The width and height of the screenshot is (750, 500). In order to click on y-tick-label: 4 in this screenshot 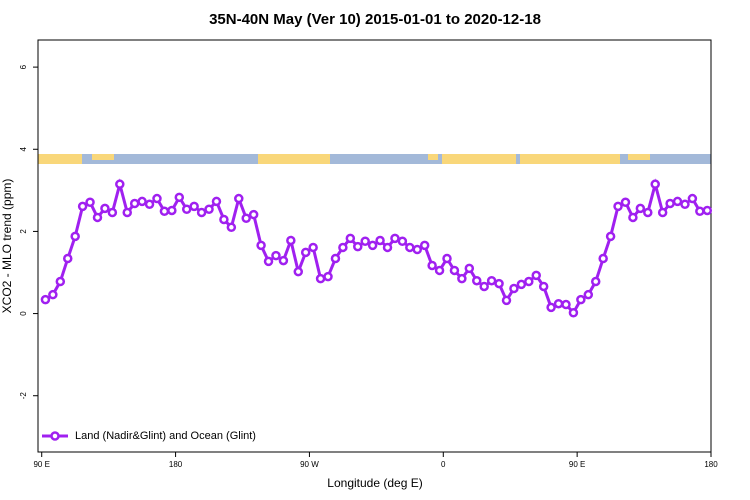, I will do `click(23, 148)`.